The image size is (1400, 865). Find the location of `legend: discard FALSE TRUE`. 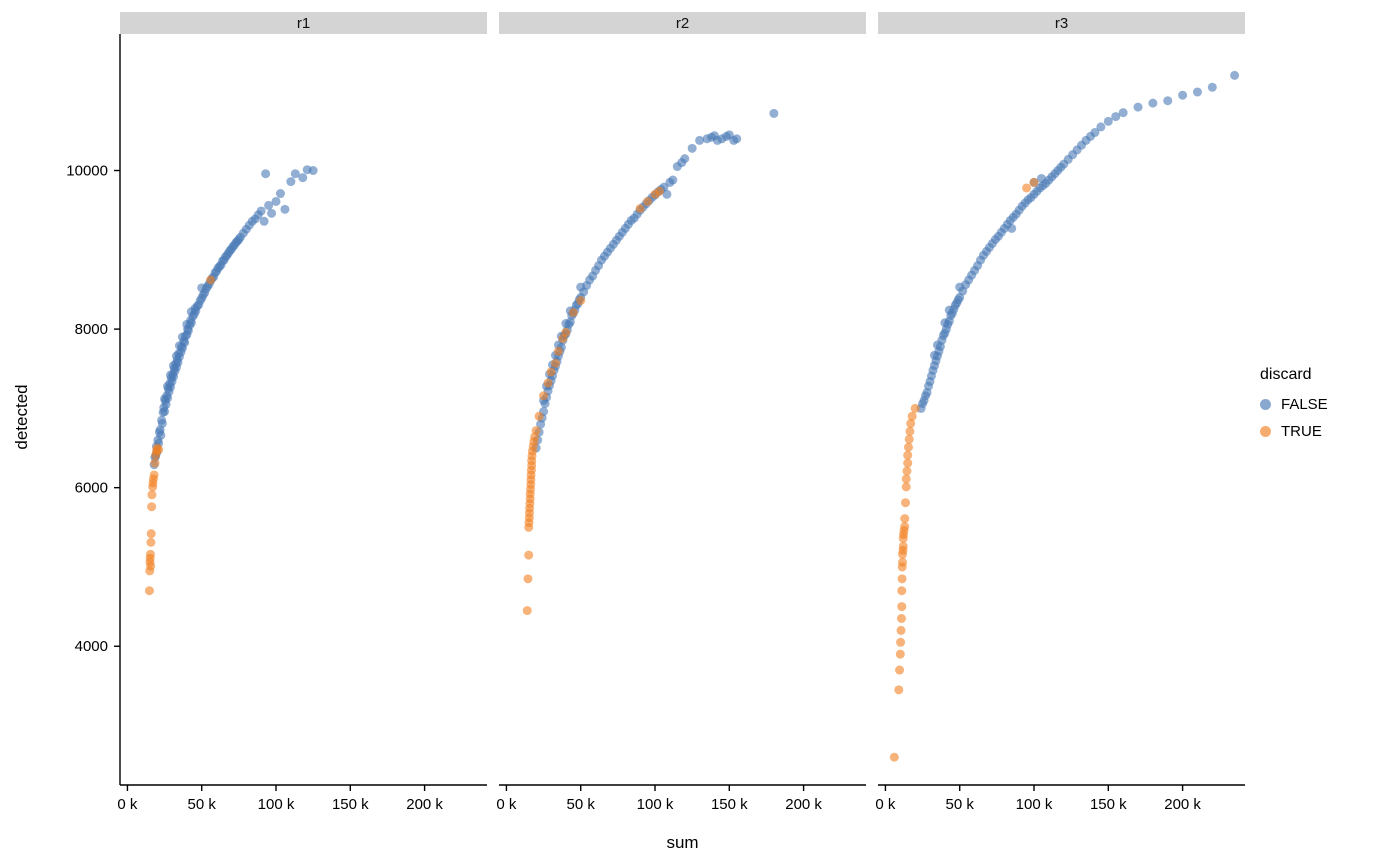

legend: discard FALSE TRUE is located at coordinates (1294, 408).